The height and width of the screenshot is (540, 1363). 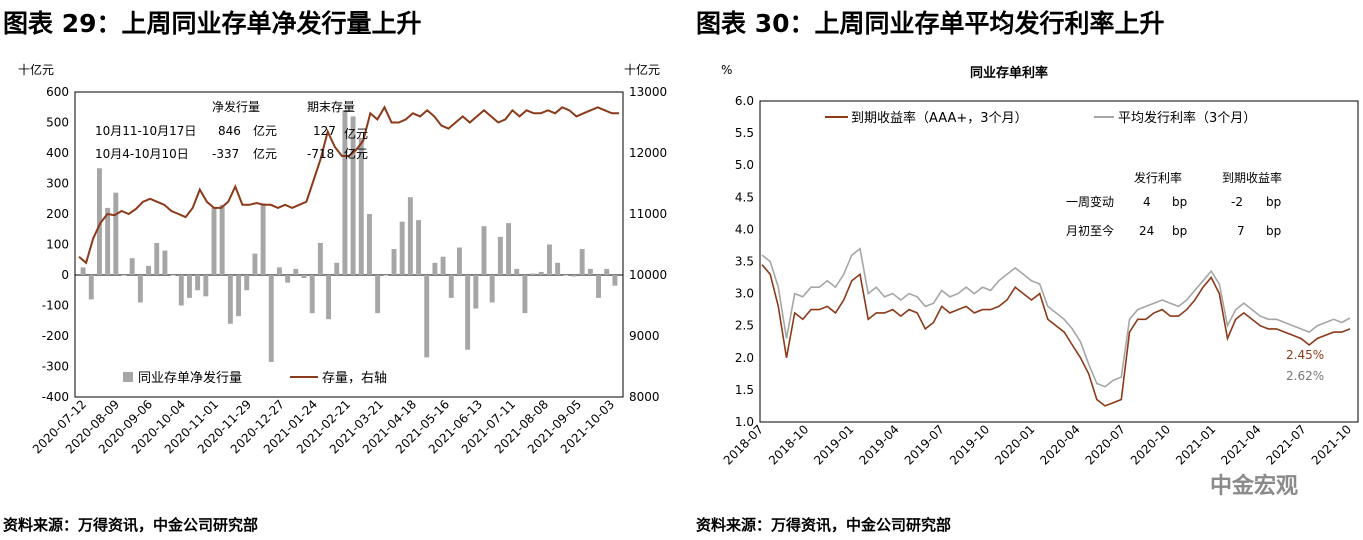 I want to click on r-ann-row2-u1: bp, so click(x=1179, y=231).